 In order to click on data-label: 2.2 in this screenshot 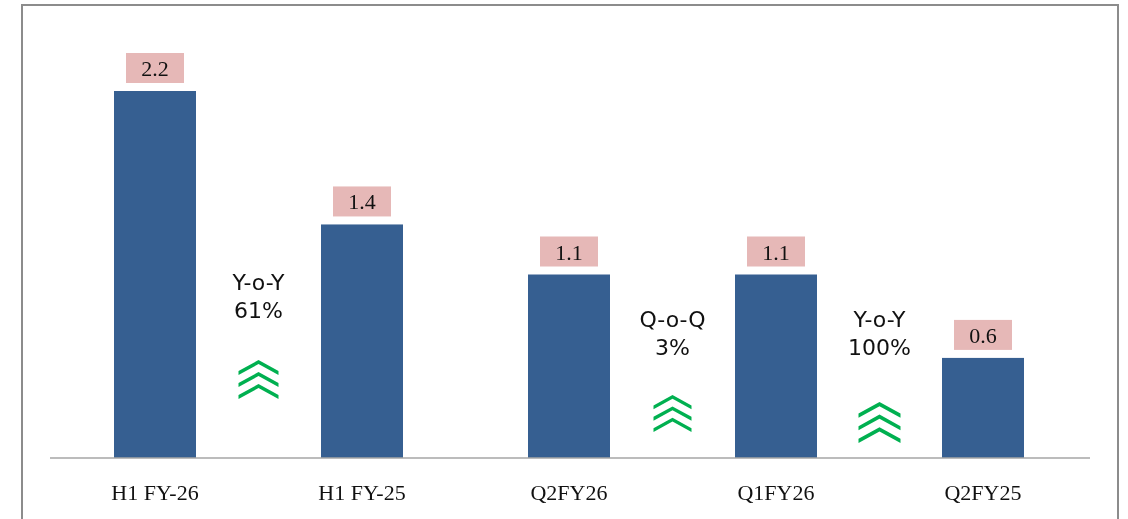, I will do `click(155, 68)`.